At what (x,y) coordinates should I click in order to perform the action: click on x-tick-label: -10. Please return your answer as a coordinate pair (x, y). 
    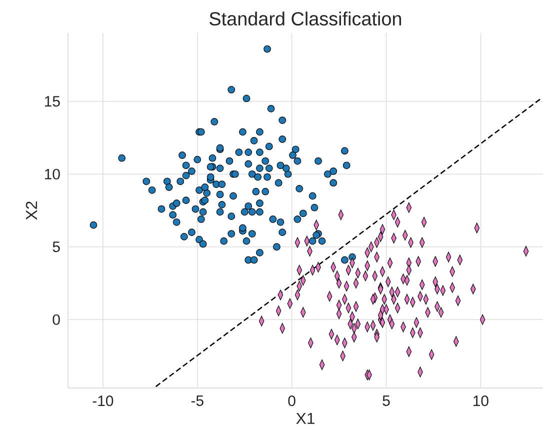
    Looking at the image, I should click on (103, 401).